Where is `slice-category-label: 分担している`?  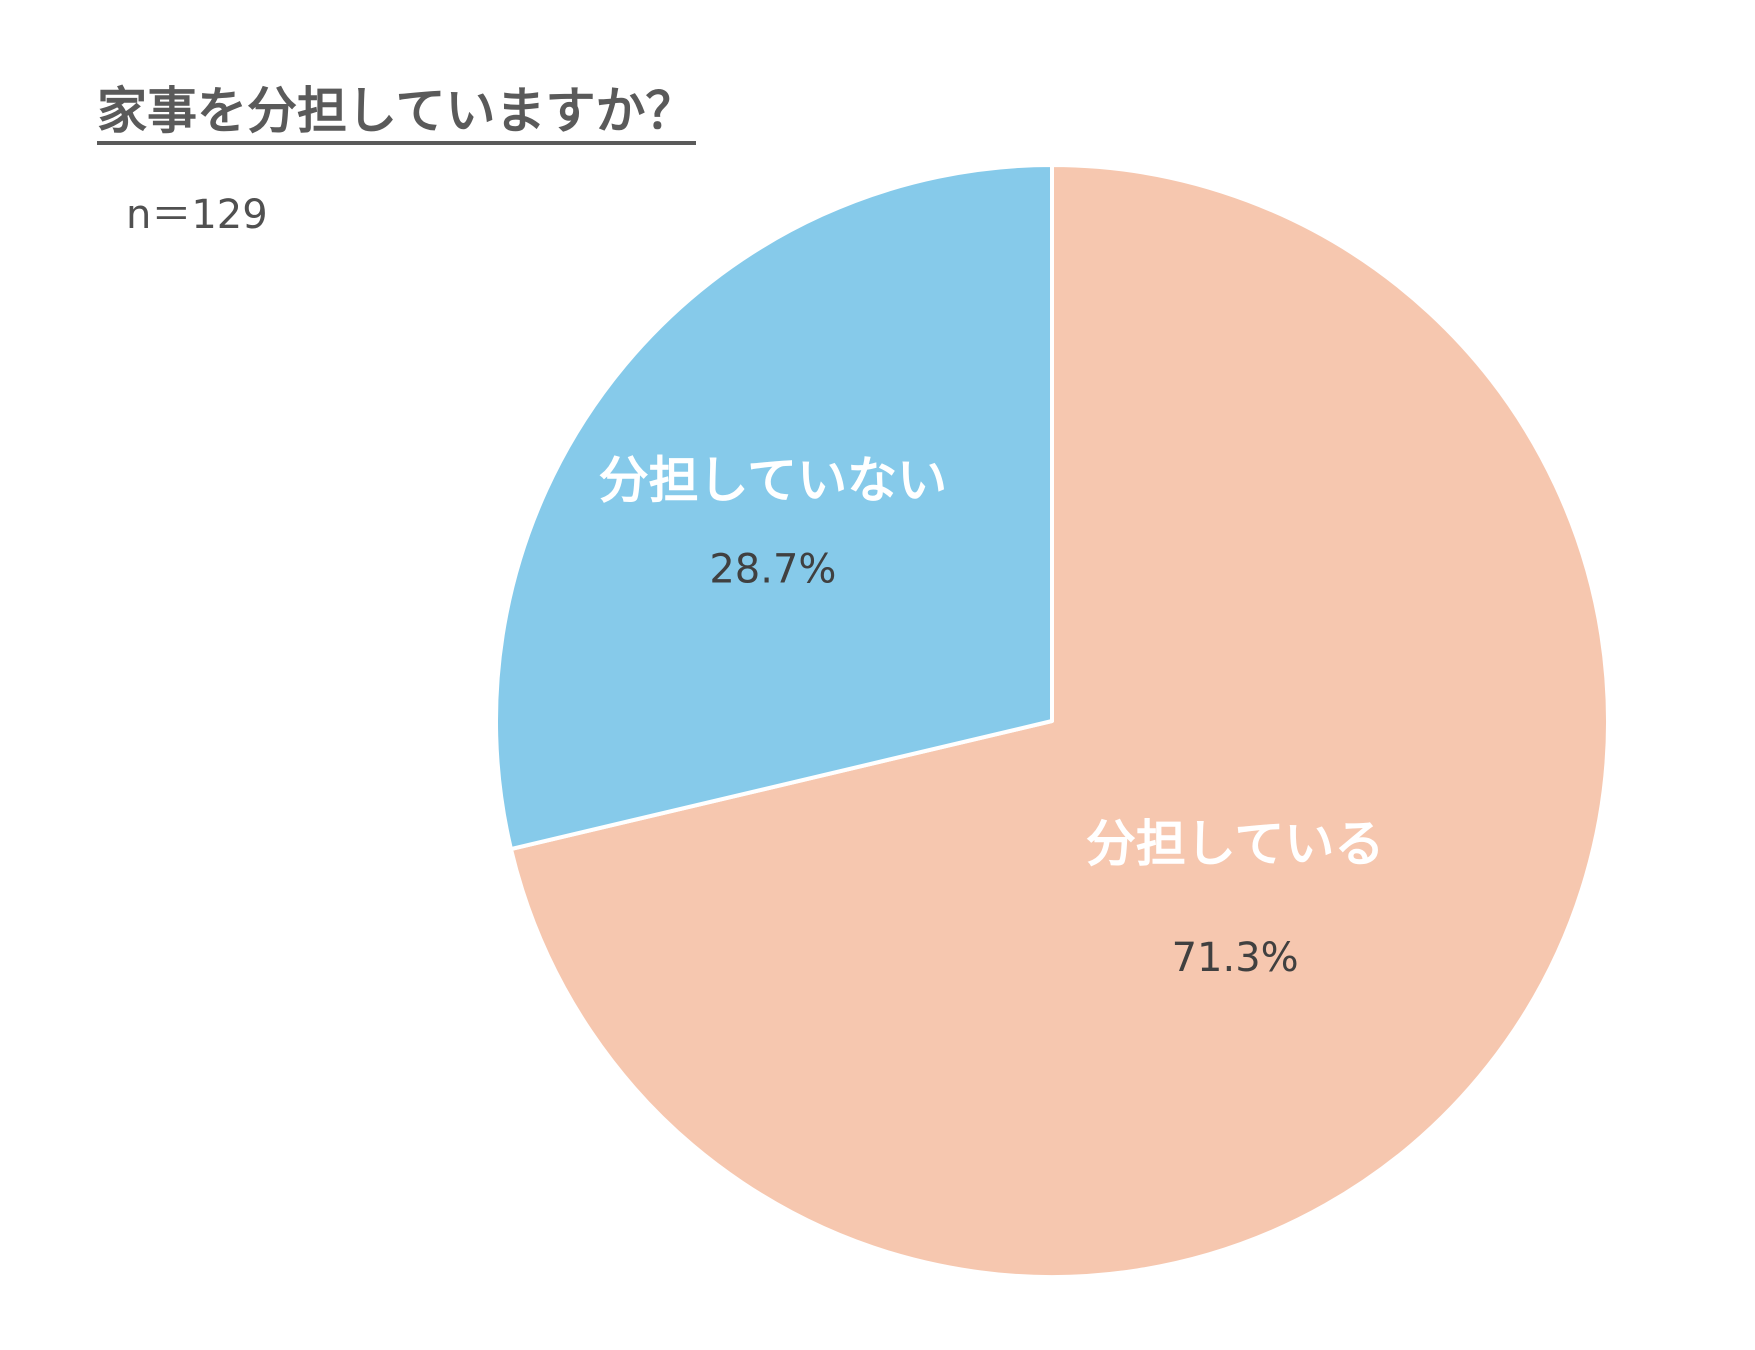 slice-category-label: 分担している is located at coordinates (1235, 844).